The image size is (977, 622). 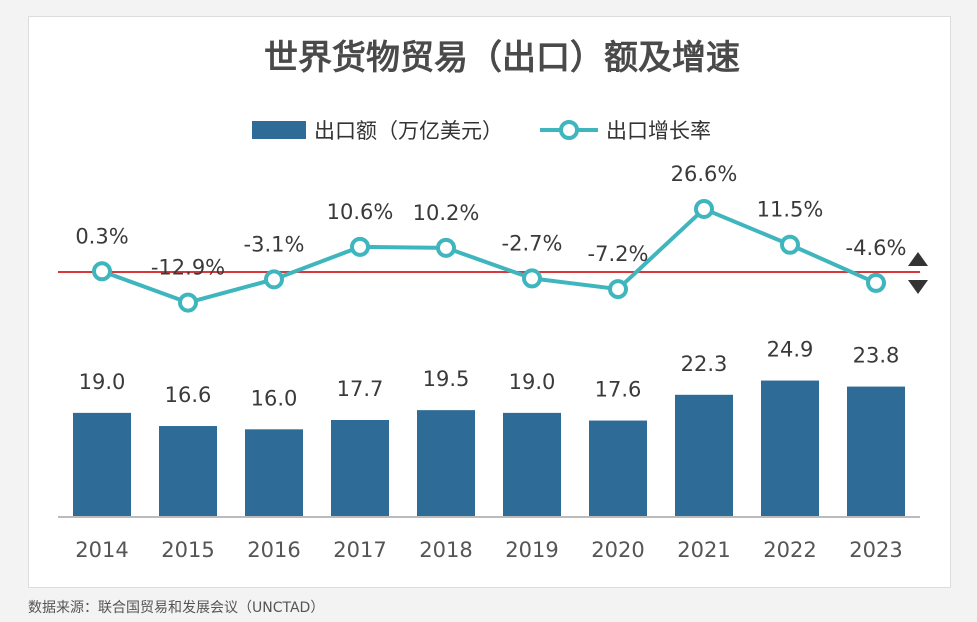 I want to click on x-tick-2023: 2023, so click(x=875, y=550).